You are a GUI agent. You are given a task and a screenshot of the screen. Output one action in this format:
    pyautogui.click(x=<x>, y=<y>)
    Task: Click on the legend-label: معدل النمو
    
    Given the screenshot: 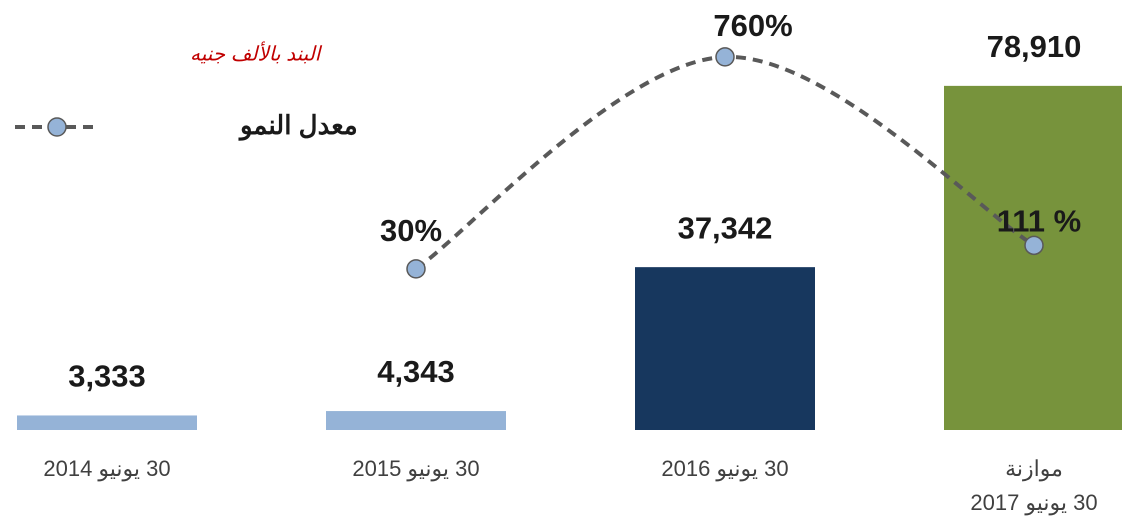 What is the action you would take?
    pyautogui.click(x=298, y=125)
    